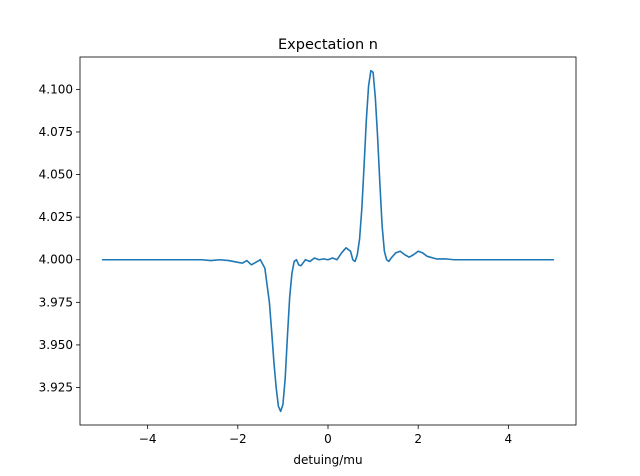  Describe the element at coordinates (56, 217) in the screenshot. I see `y-tick-label: 4.025` at that location.